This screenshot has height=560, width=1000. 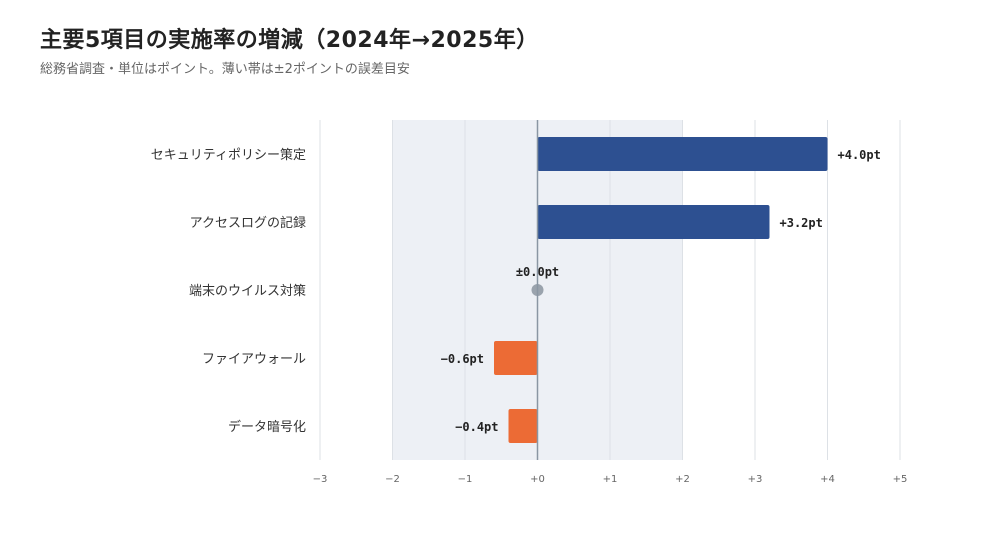 I want to click on category-label: データ暗号化, so click(x=267, y=427).